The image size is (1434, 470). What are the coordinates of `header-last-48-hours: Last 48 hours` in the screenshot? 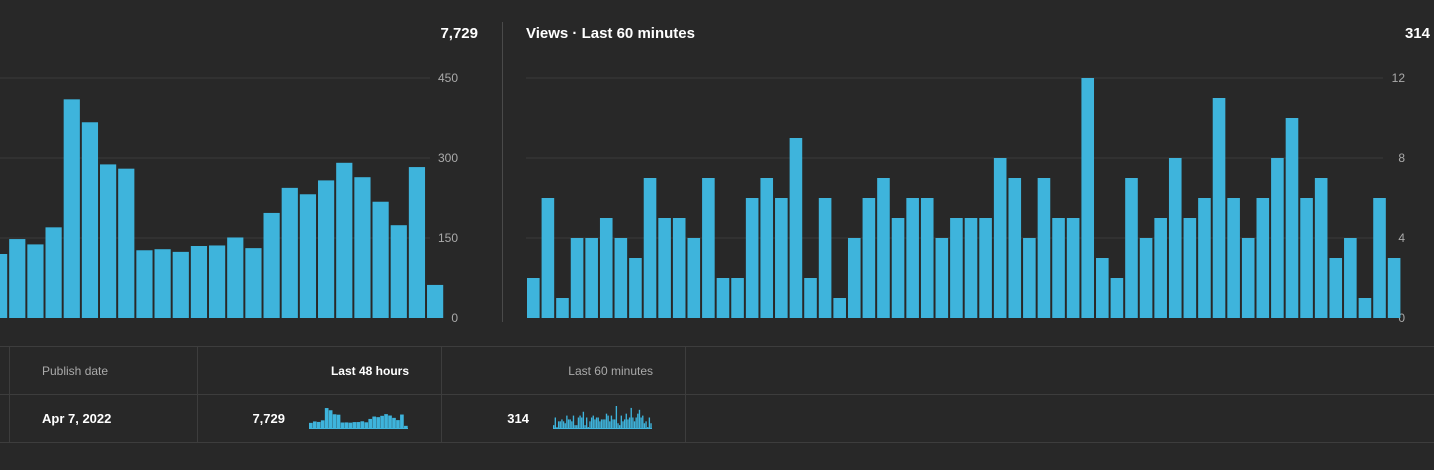 It's located at (369, 371).